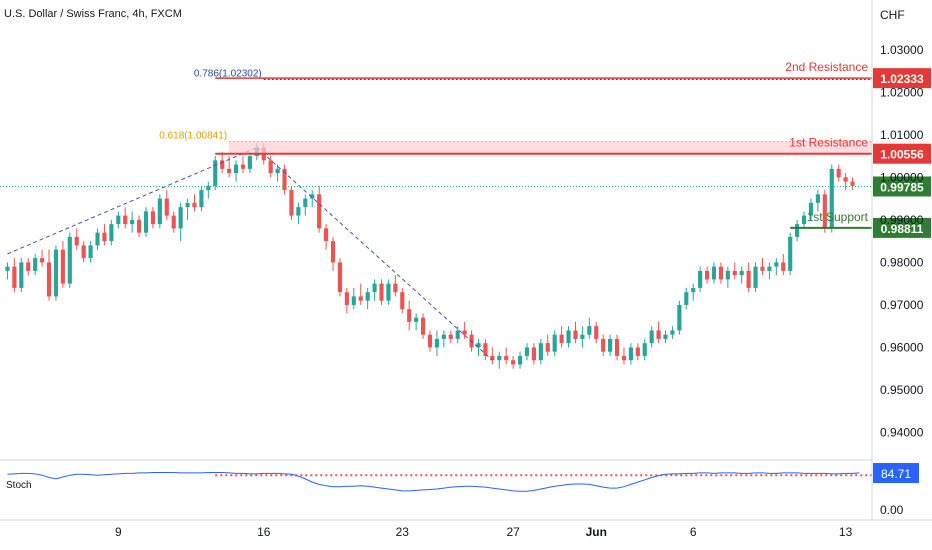 The height and width of the screenshot is (550, 932). I want to click on price-tick-label: 1.00000, so click(902, 177).